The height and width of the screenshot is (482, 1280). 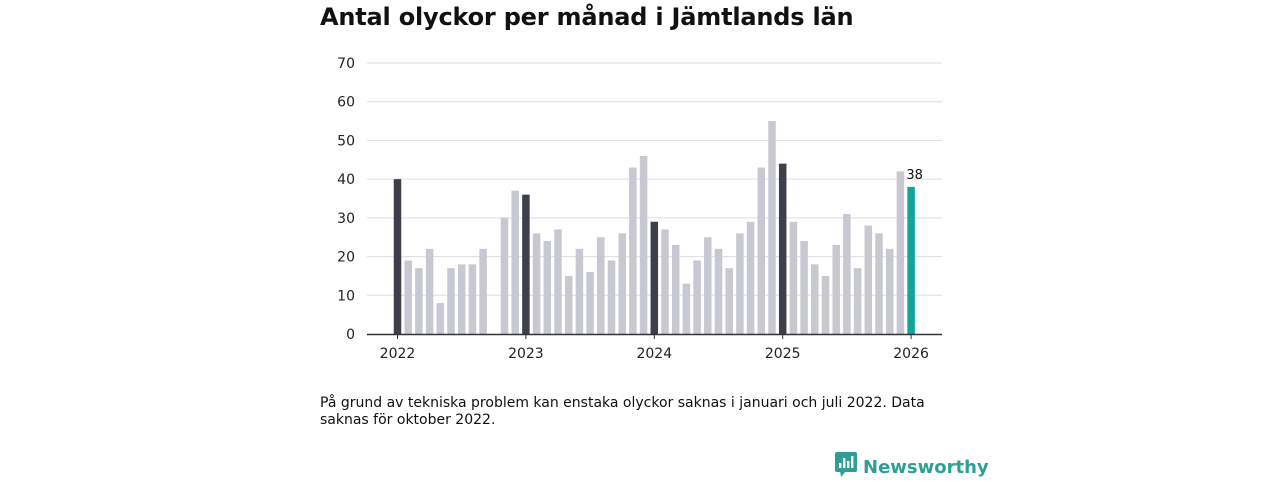 What do you see at coordinates (526, 354) in the screenshot?
I see `x-tick-label: 2023` at bounding box center [526, 354].